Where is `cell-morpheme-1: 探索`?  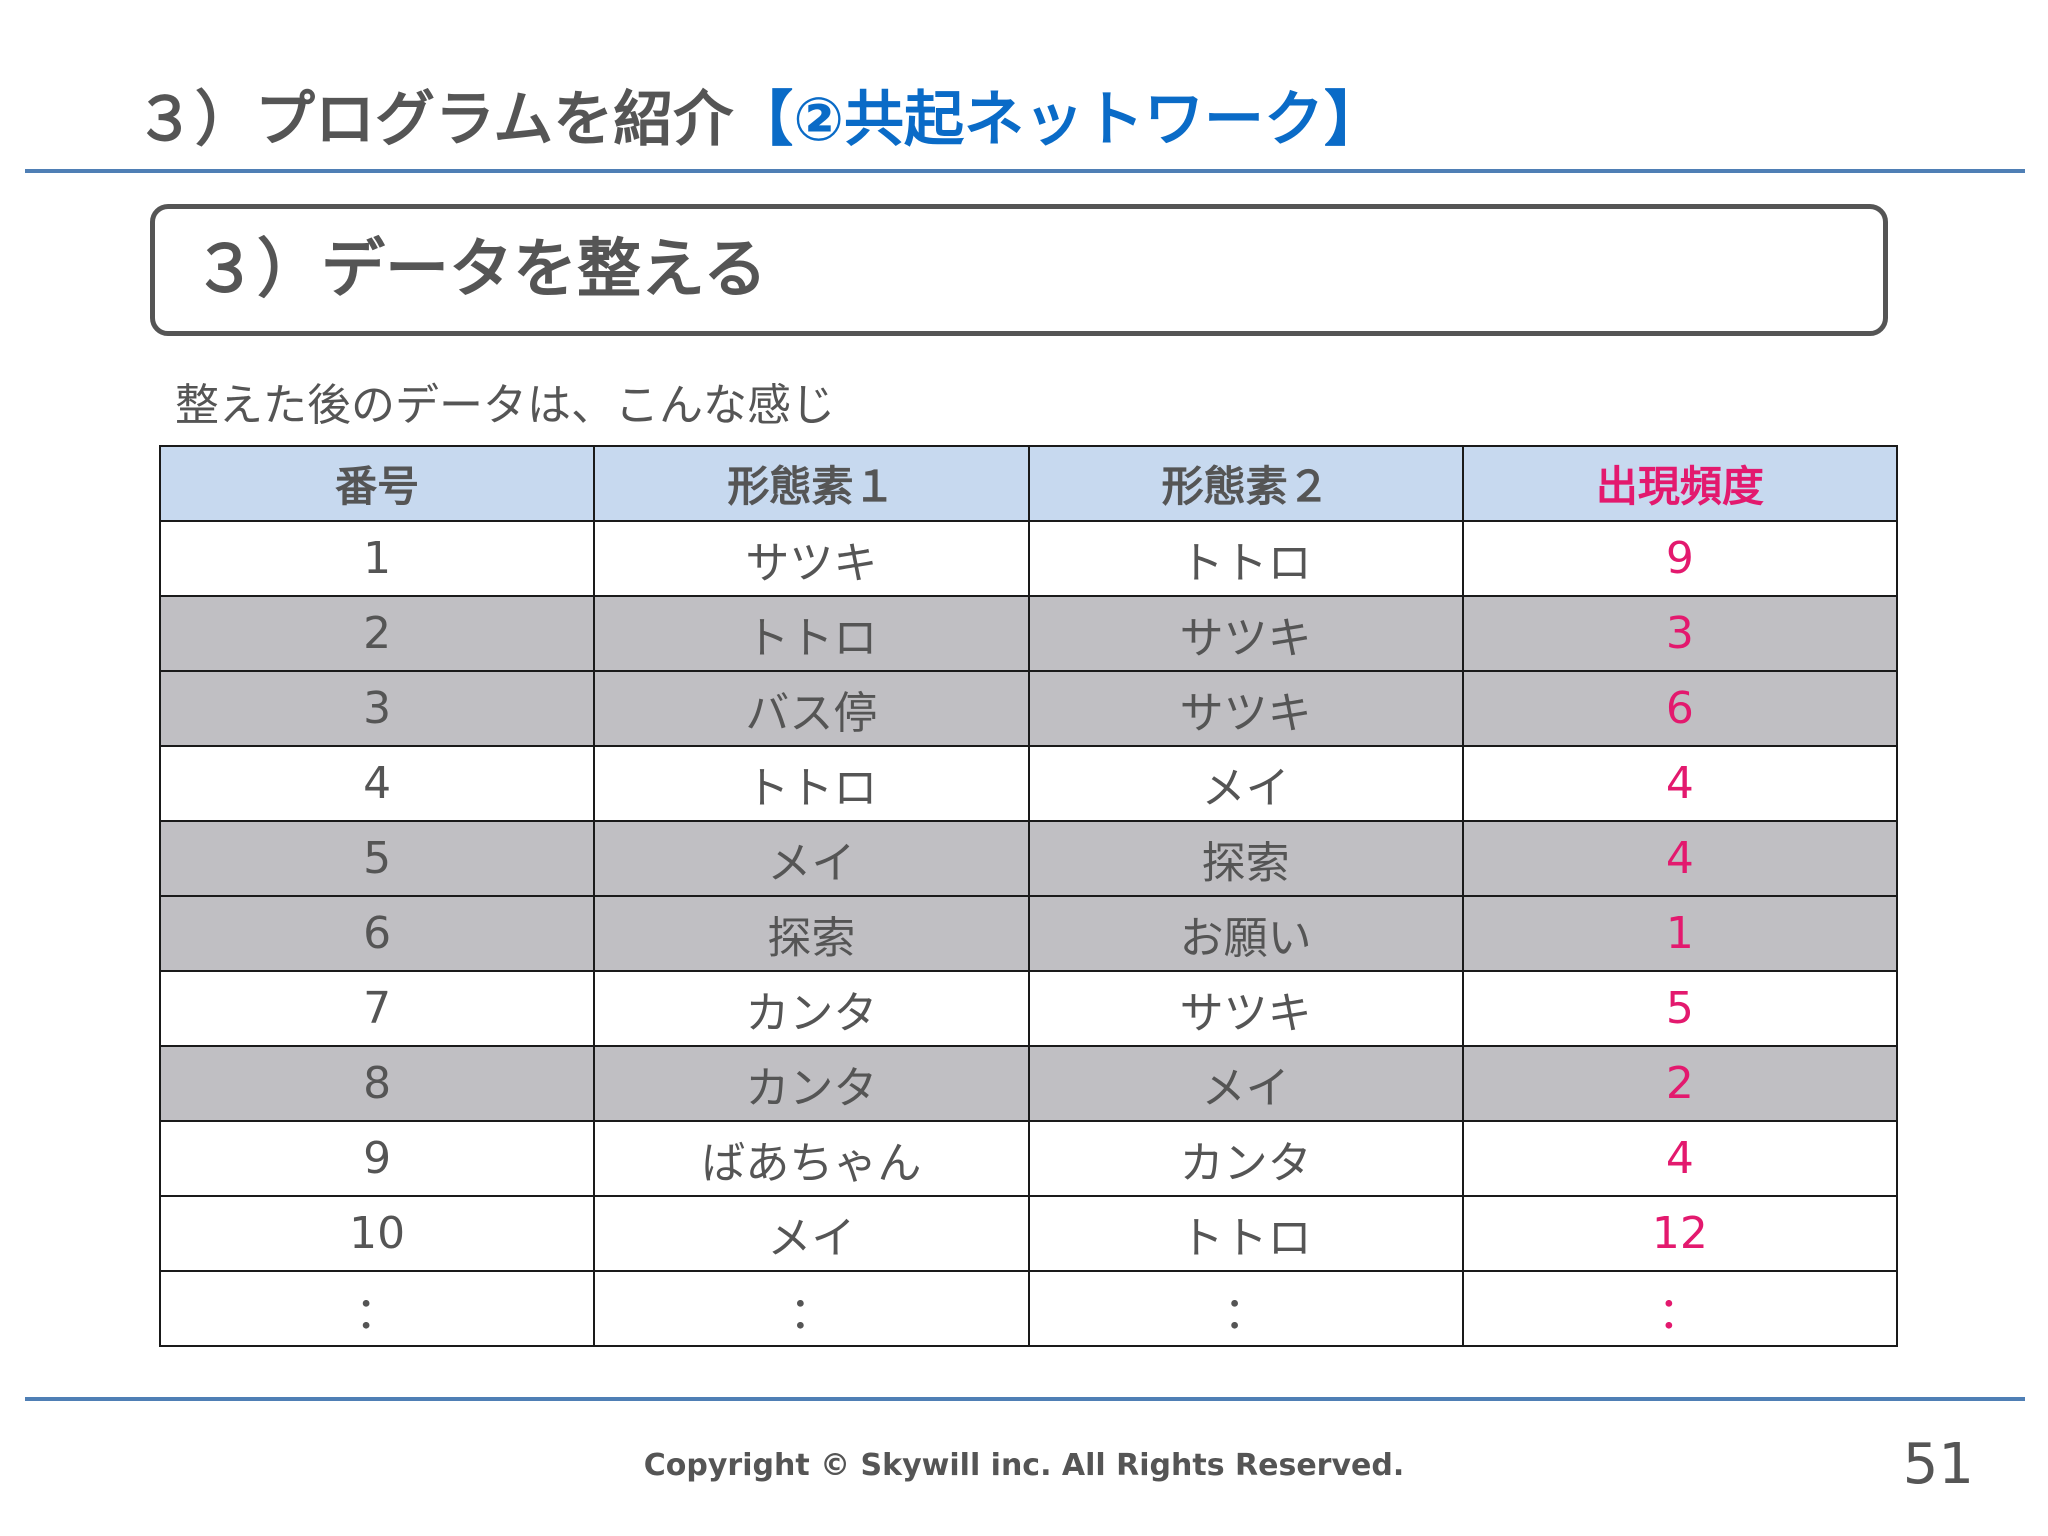 cell-morpheme-1: 探索 is located at coordinates (811, 933).